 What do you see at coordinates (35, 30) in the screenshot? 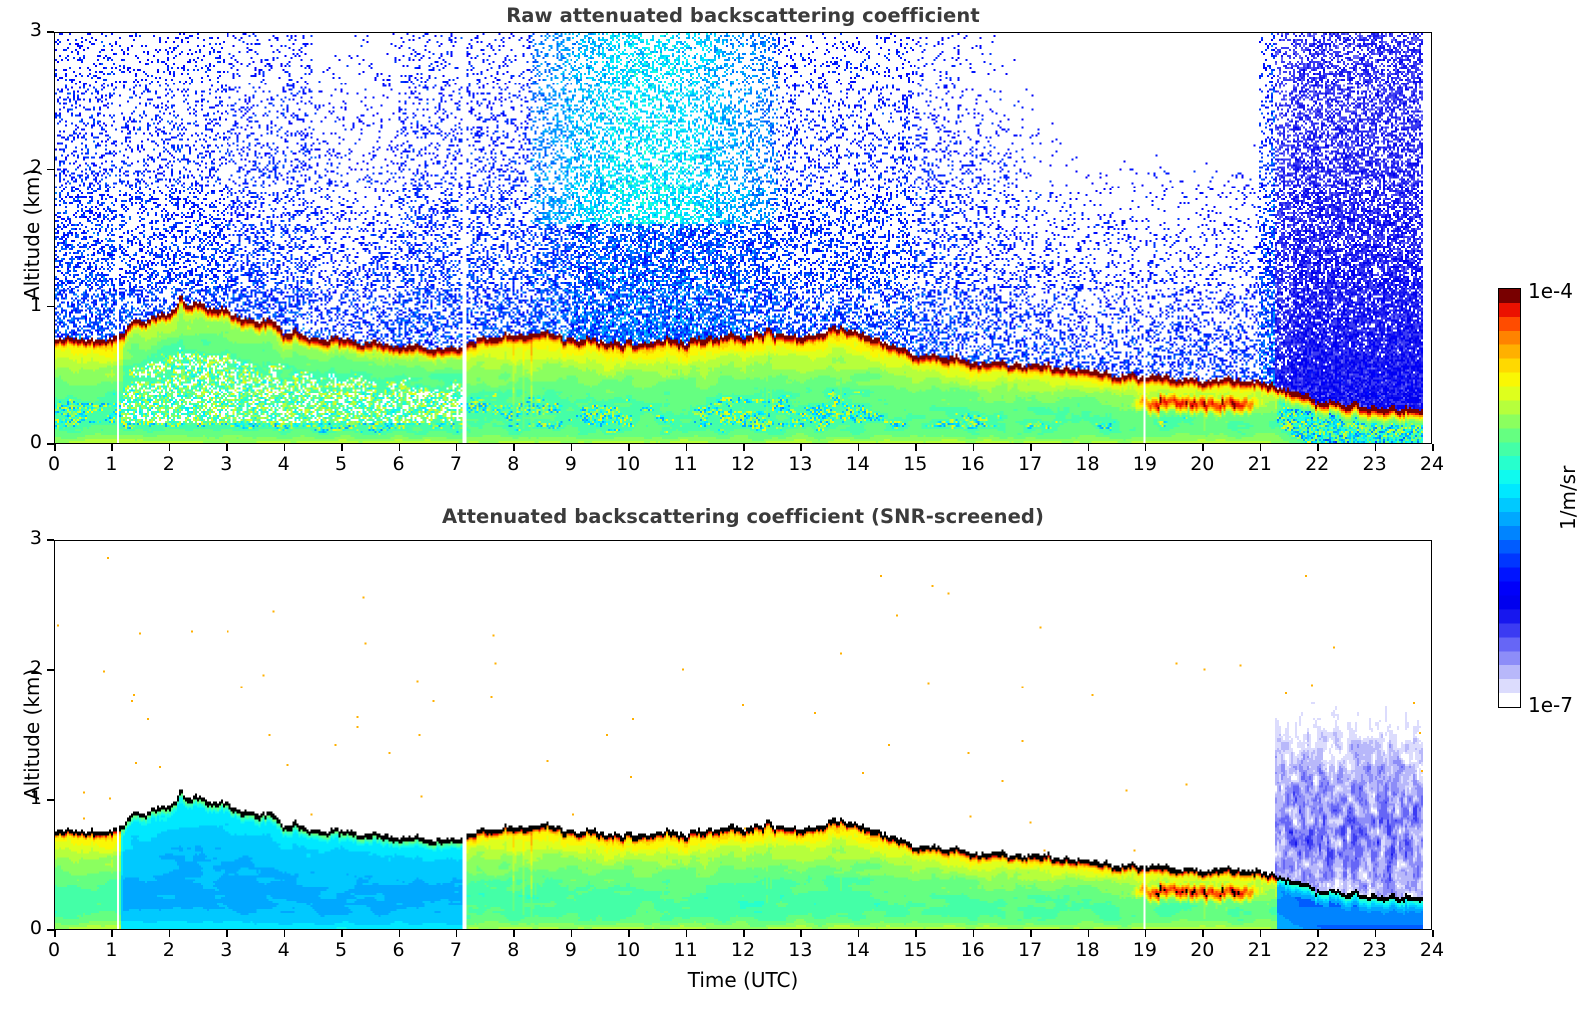
I see `panel-raw-ytick-label-3: 3` at bounding box center [35, 30].